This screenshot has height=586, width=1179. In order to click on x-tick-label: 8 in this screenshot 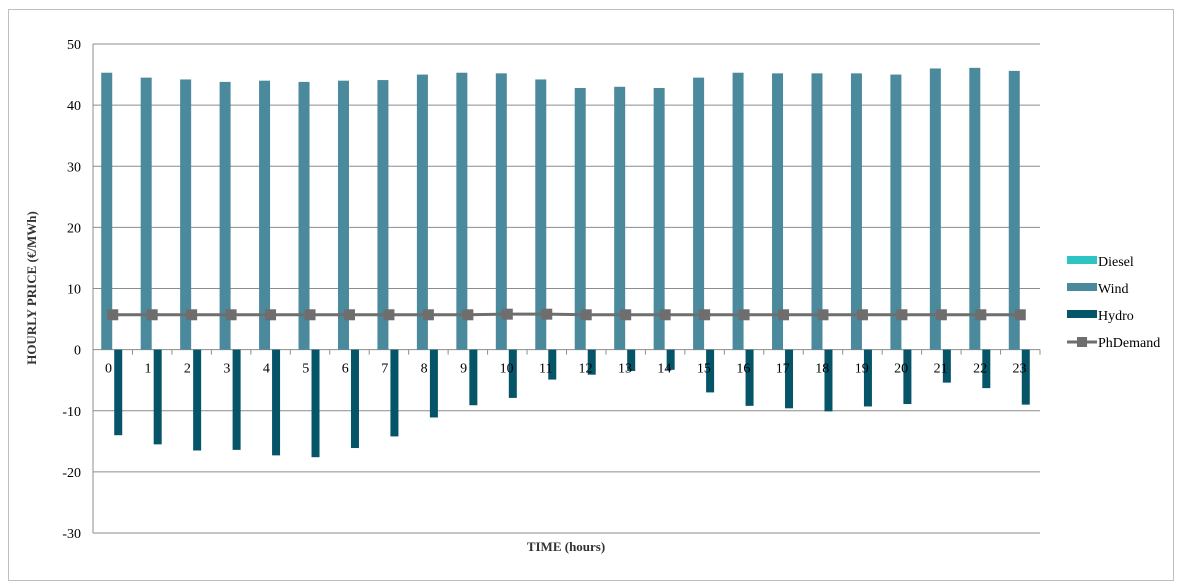, I will do `click(424, 369)`.